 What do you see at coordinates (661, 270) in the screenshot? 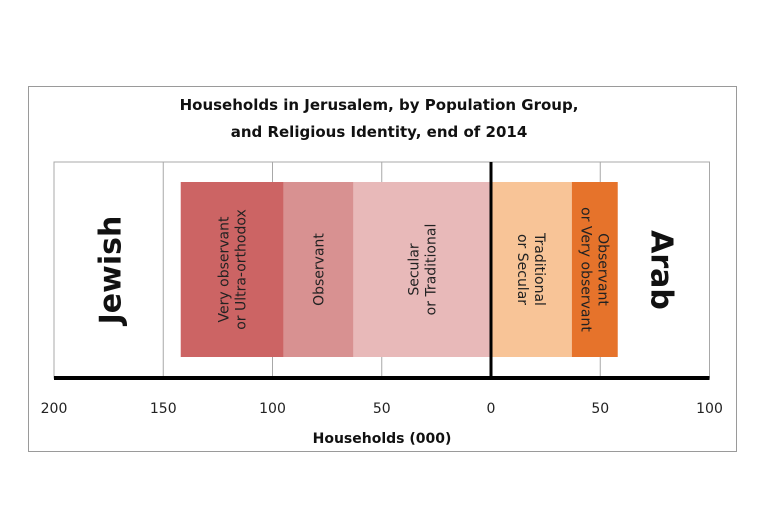
I see `group-label-arab: Arab` at bounding box center [661, 270].